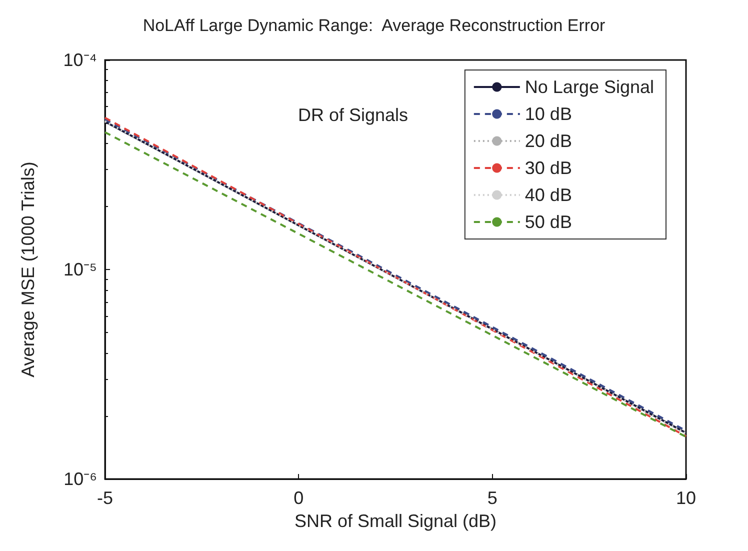  Describe the element at coordinates (80, 479) in the screenshot. I see `y-tick-label: 10⁻⁶` at that location.